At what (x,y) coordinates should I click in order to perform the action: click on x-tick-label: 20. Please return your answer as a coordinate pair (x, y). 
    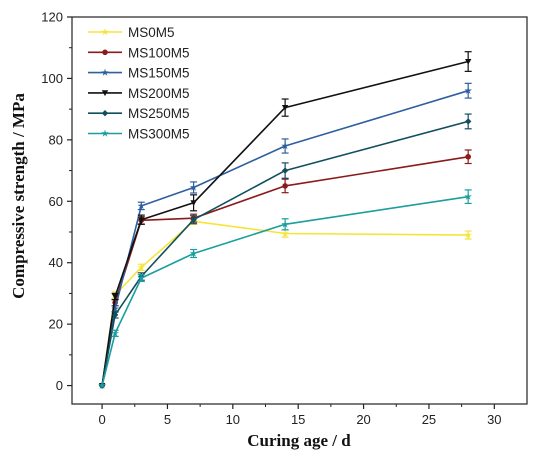
    Looking at the image, I should click on (363, 419).